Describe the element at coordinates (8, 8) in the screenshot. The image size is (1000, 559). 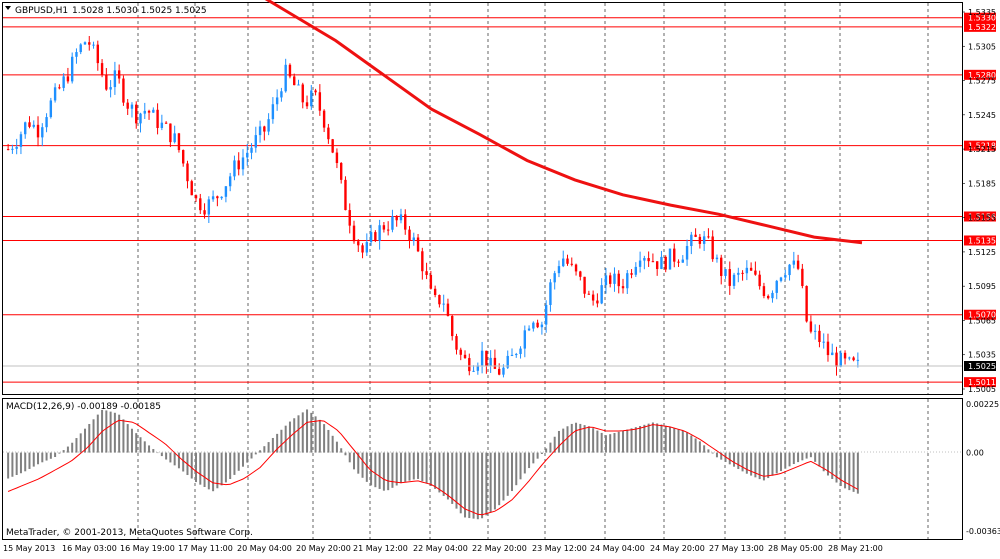
I see `dropdown-triangle-icon` at that location.